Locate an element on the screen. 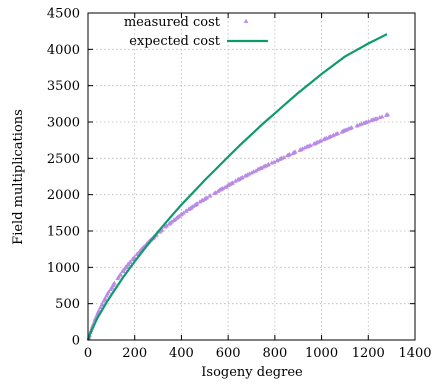 This screenshot has height=388, width=432. legend-label-expected: expected cost is located at coordinates (174, 41).